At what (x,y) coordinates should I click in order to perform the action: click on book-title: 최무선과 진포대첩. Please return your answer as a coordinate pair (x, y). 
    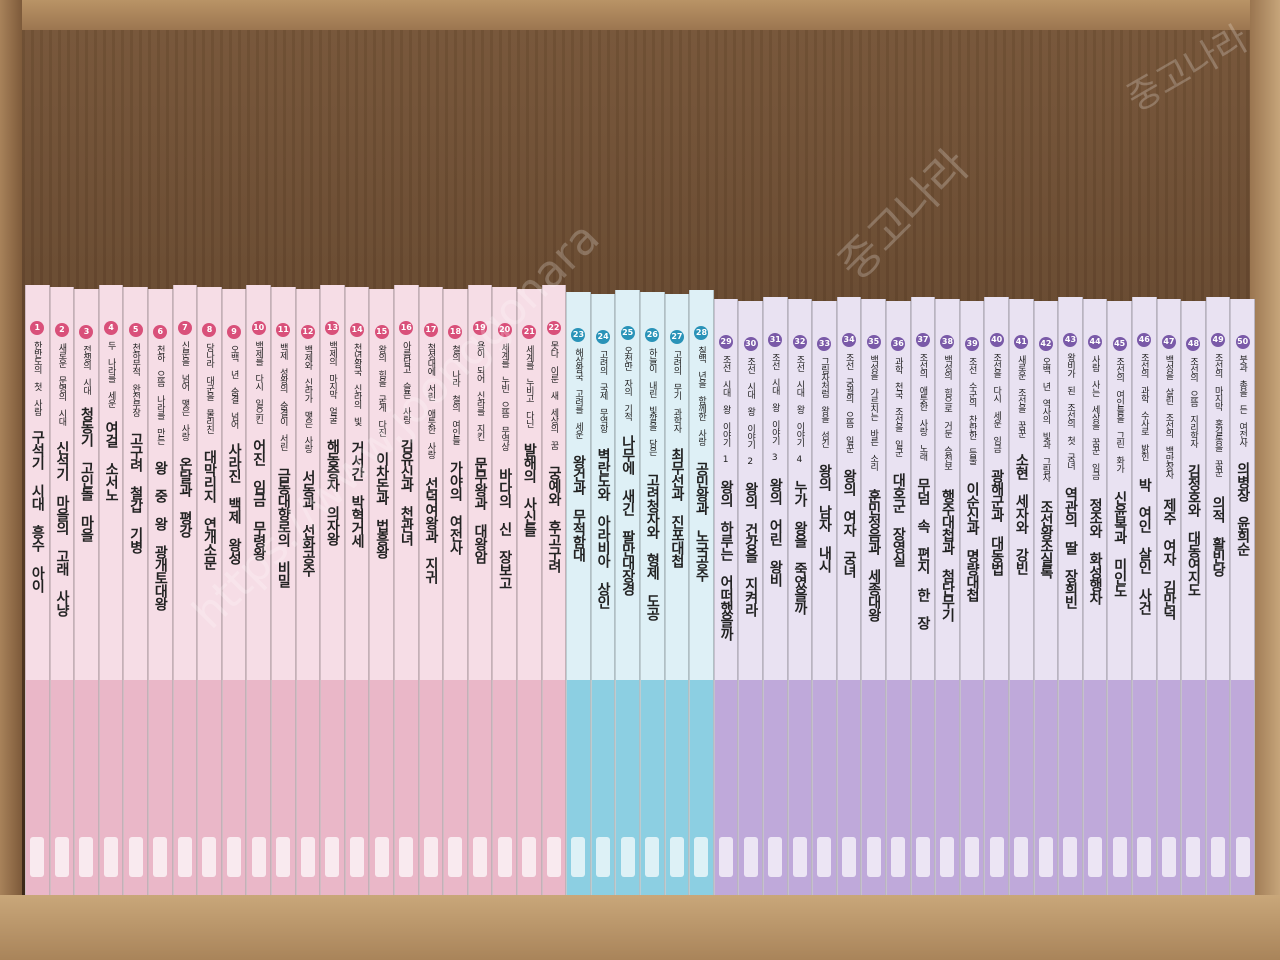
    Looking at the image, I should click on (676, 507).